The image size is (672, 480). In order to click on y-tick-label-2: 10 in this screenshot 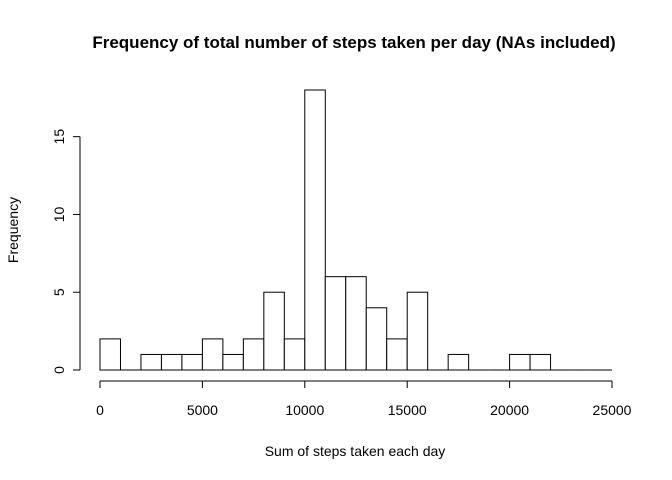, I will do `click(59, 214)`.